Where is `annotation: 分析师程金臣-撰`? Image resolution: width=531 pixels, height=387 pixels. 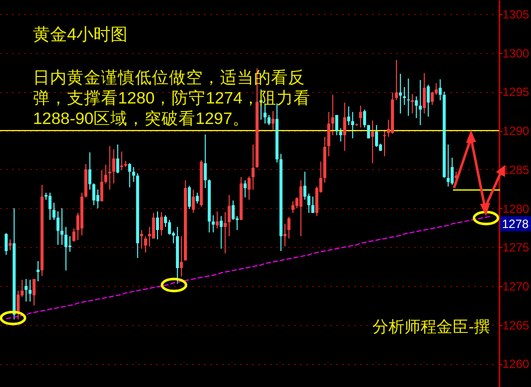 annotation: 分析师程金臣-撰 is located at coordinates (431, 327).